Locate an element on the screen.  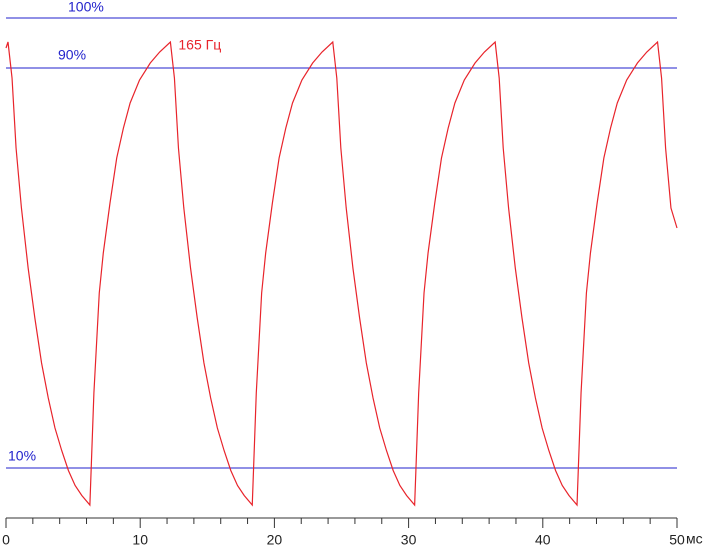
x-tick-label: 40 is located at coordinates (543, 540).